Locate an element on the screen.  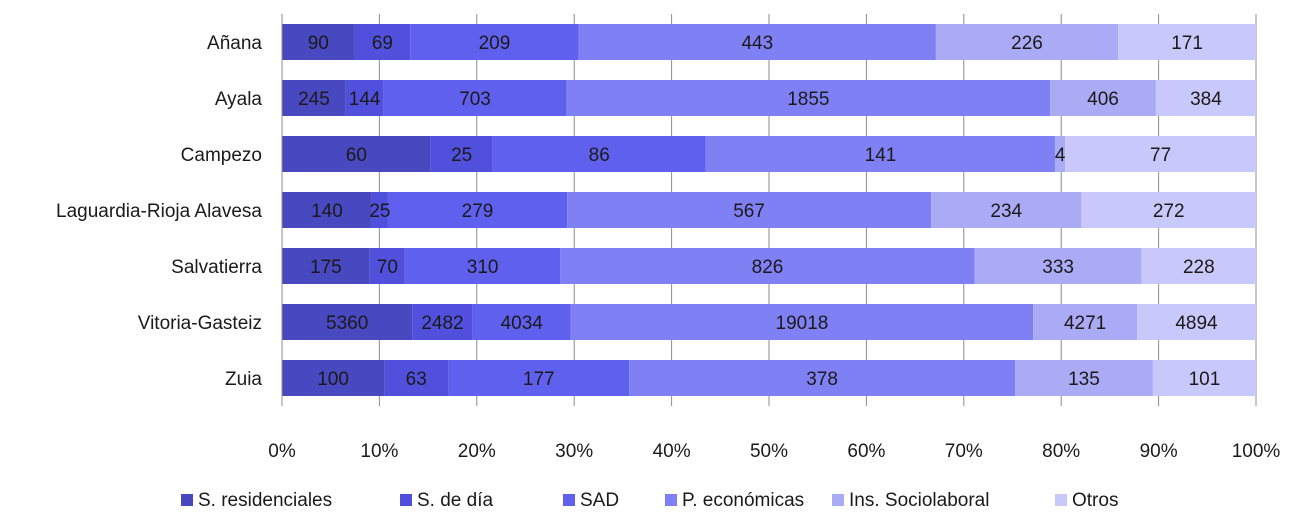
data-label: 171 is located at coordinates (1187, 43).